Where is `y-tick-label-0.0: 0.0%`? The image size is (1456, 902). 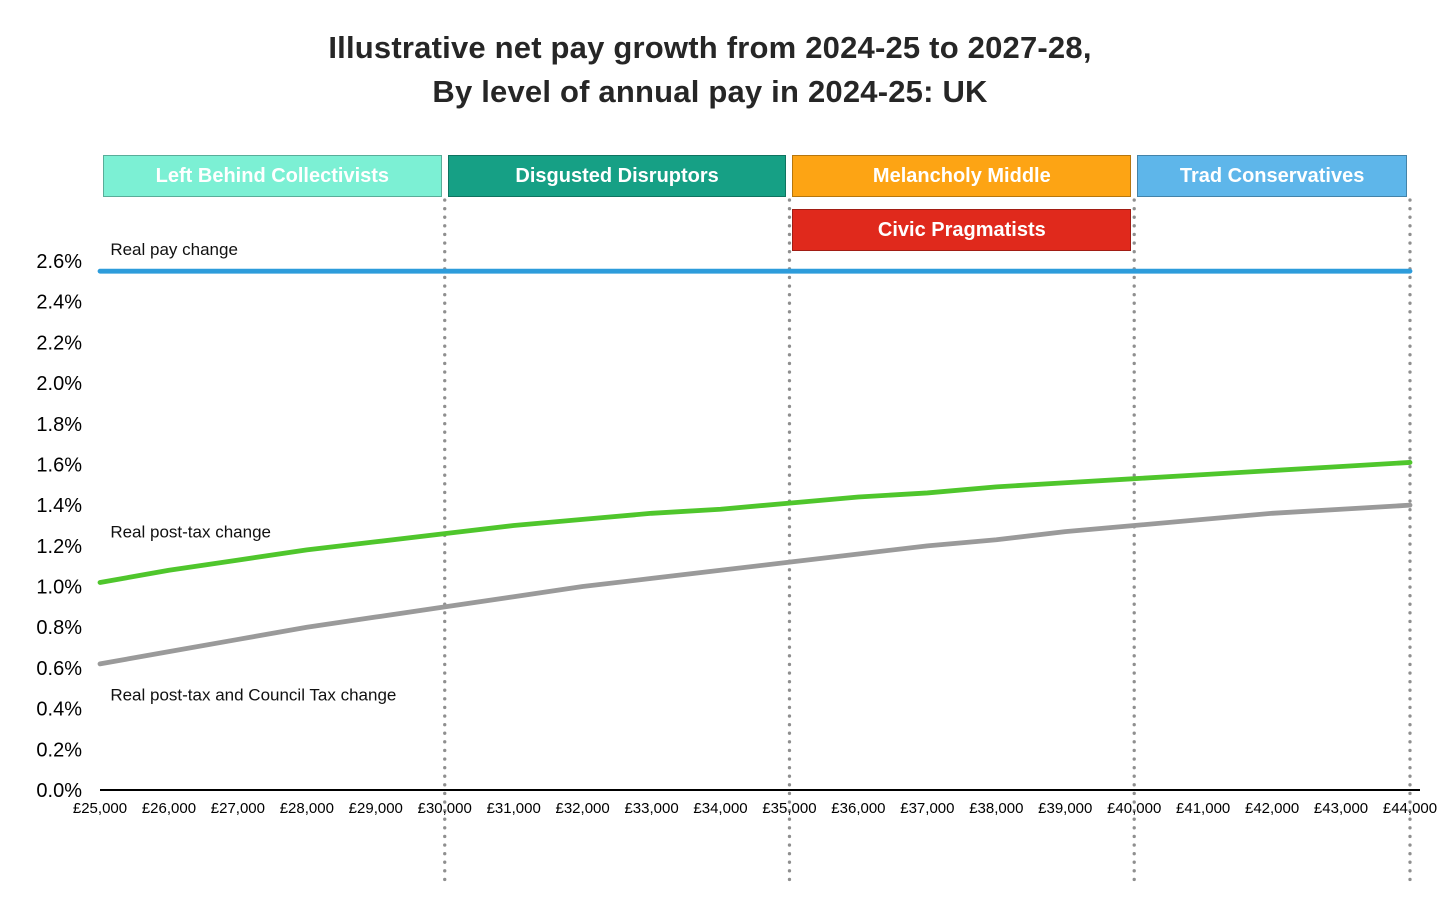 y-tick-label-0.0: 0.0% is located at coordinates (59, 791).